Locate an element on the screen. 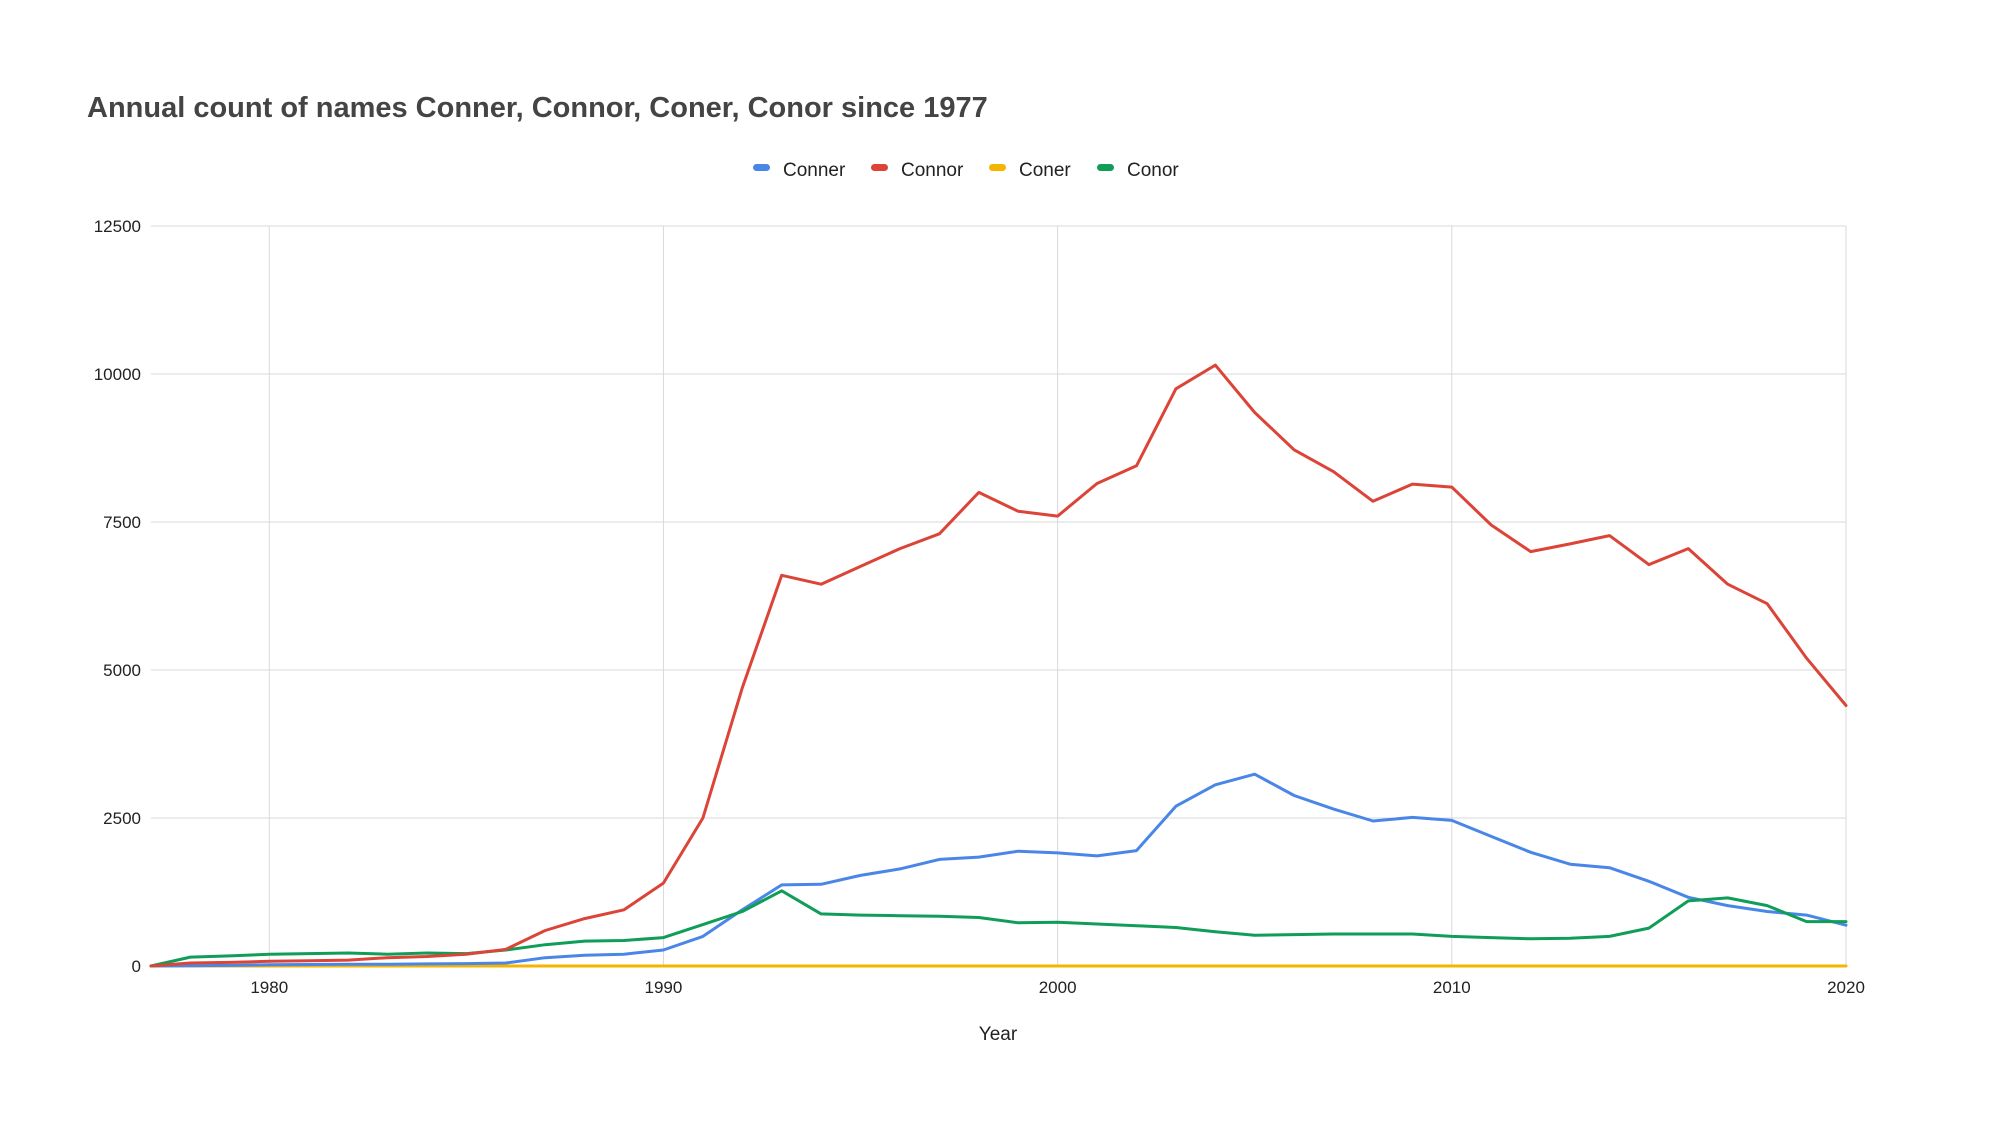 This screenshot has height=1125, width=2000. y-tick-label: 5000 is located at coordinates (122, 670).